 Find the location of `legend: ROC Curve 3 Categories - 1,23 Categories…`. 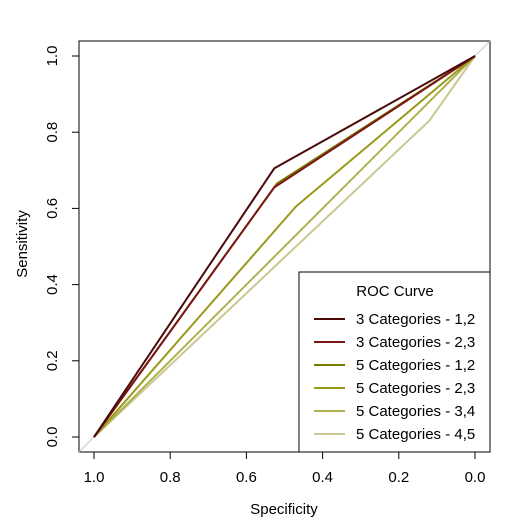

legend: ROC Curve 3 Categories - 1,23 Categories… is located at coordinates (394, 362).